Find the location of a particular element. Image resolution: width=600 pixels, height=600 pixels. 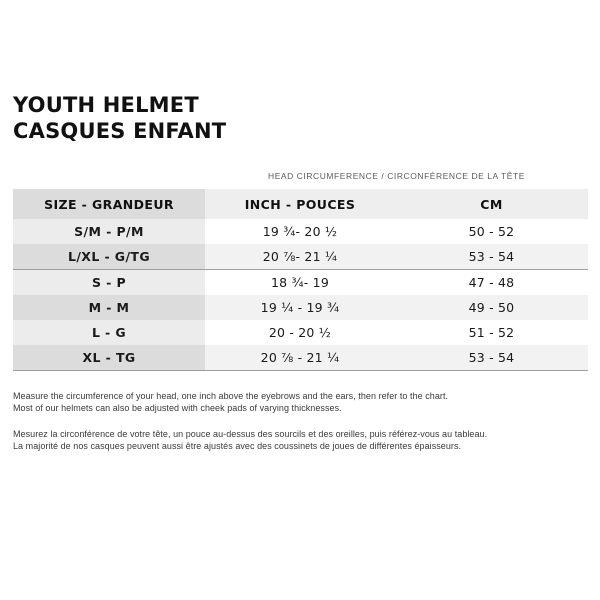

cell-inch: 20 ⅞- 21 ¼ is located at coordinates (300, 257).